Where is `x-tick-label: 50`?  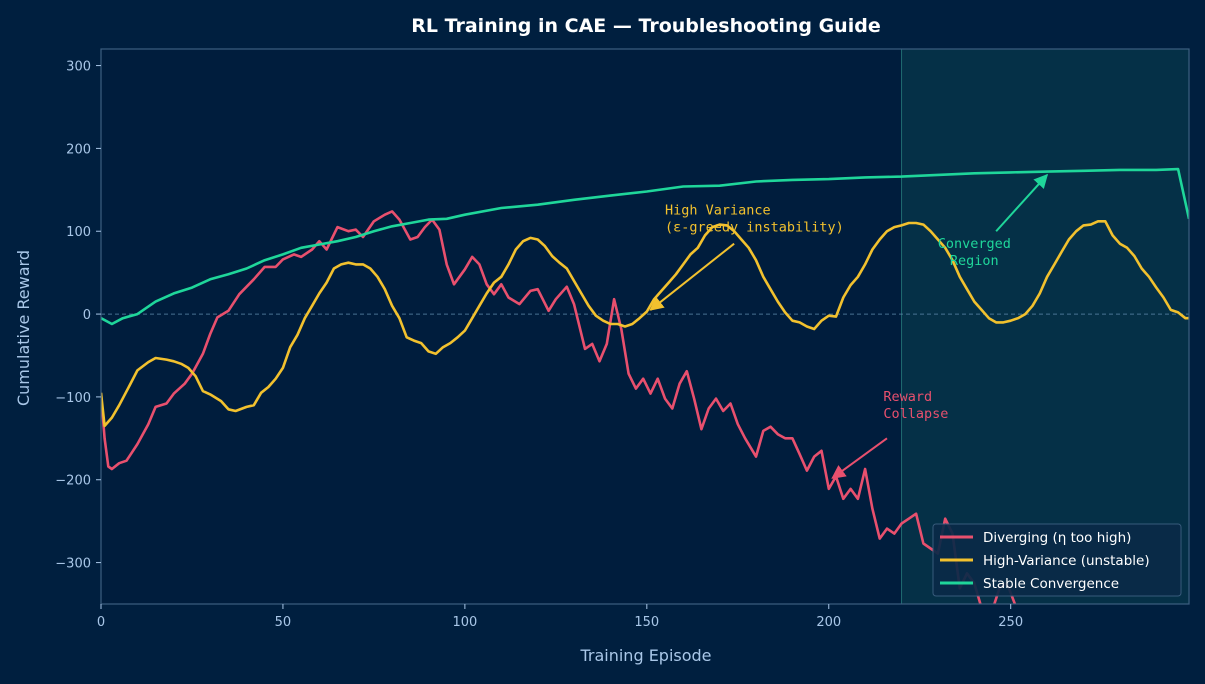
x-tick-label: 50 is located at coordinates (283, 622).